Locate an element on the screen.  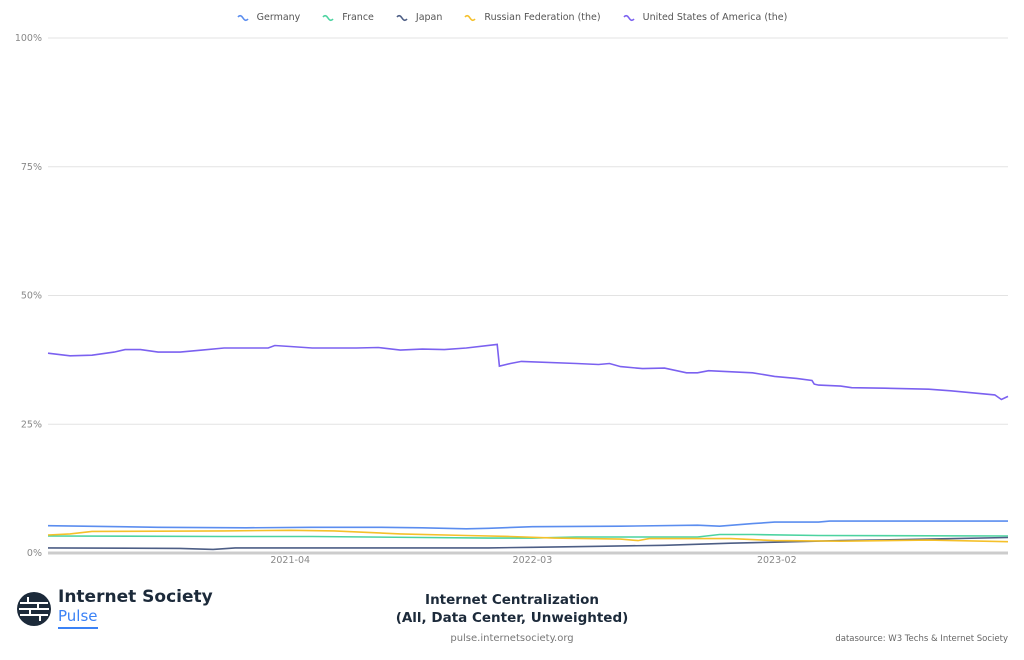
datasource-note: datasource: W3 Techs & Internet Society is located at coordinates (921, 639).